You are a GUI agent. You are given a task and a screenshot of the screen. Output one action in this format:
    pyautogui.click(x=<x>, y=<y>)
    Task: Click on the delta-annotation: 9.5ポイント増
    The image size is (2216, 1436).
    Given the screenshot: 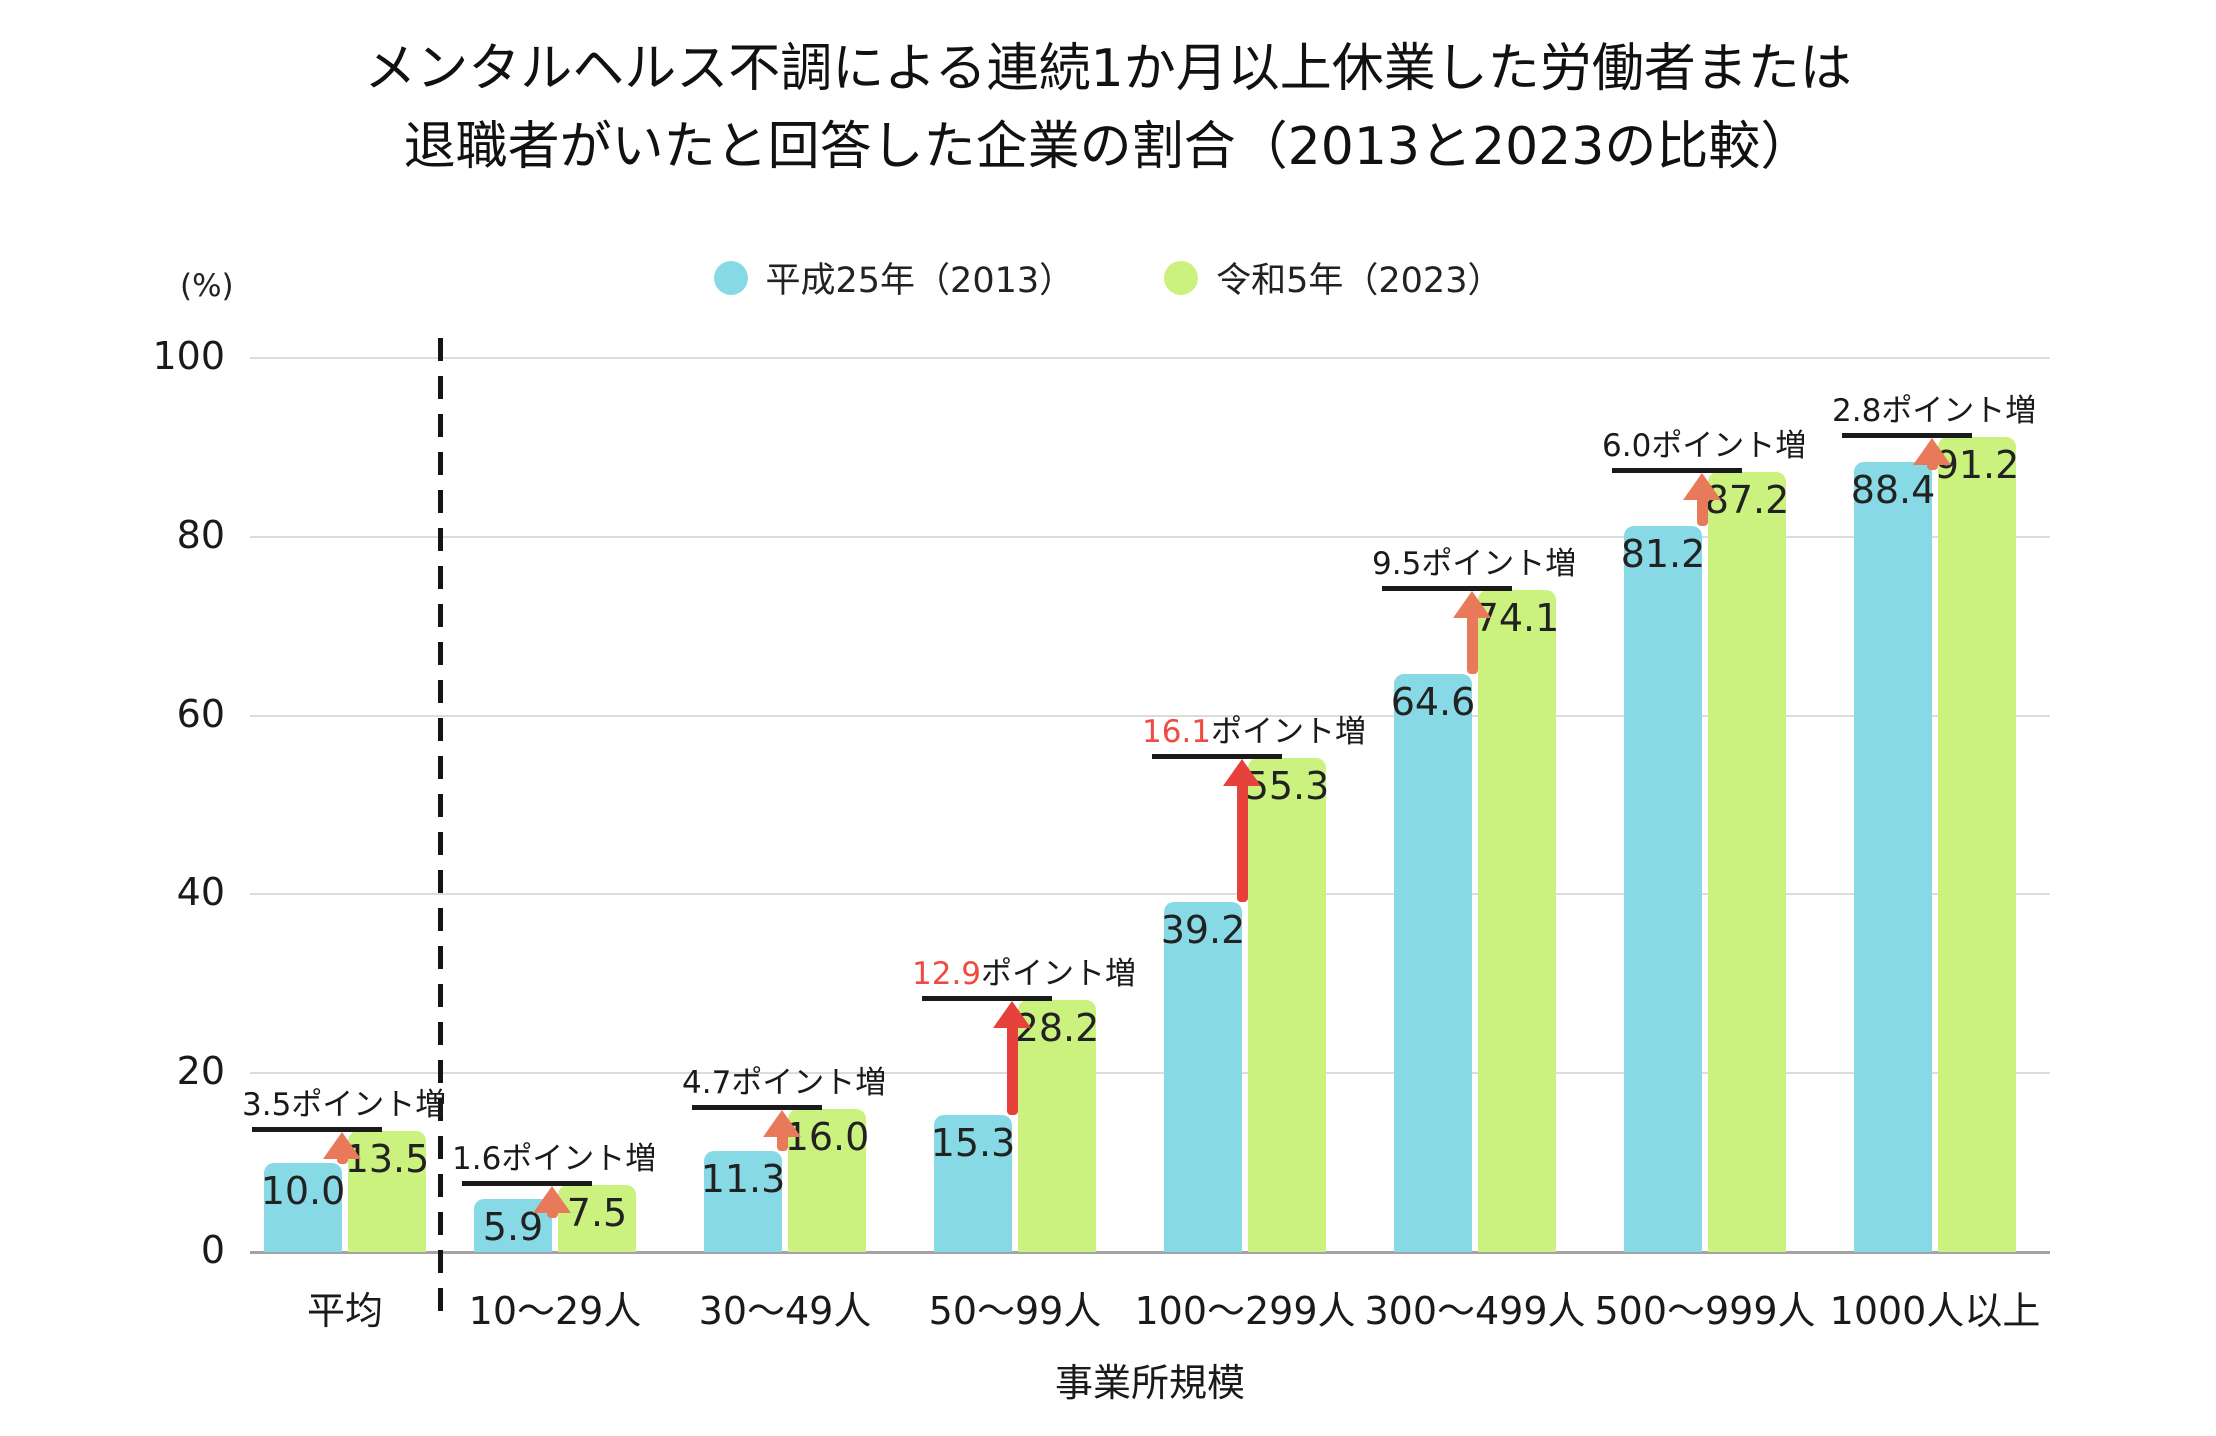 What is the action you would take?
    pyautogui.click(x=1474, y=560)
    